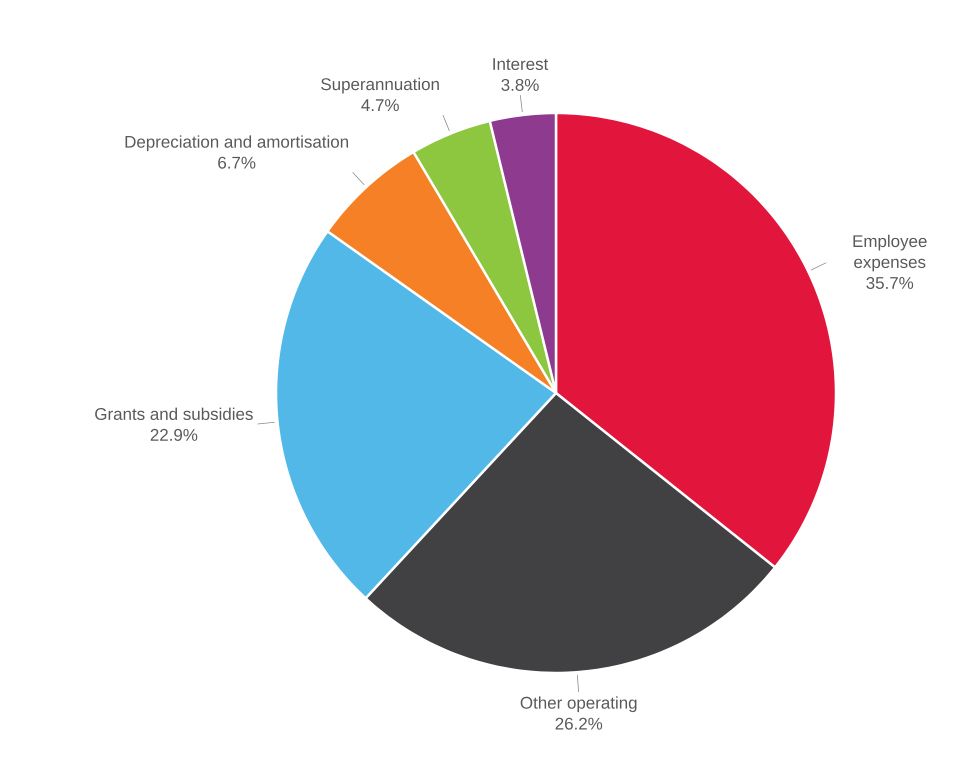 The image size is (953, 763). What do you see at coordinates (237, 143) in the screenshot?
I see `slice-label: Depreciation and amortisation` at bounding box center [237, 143].